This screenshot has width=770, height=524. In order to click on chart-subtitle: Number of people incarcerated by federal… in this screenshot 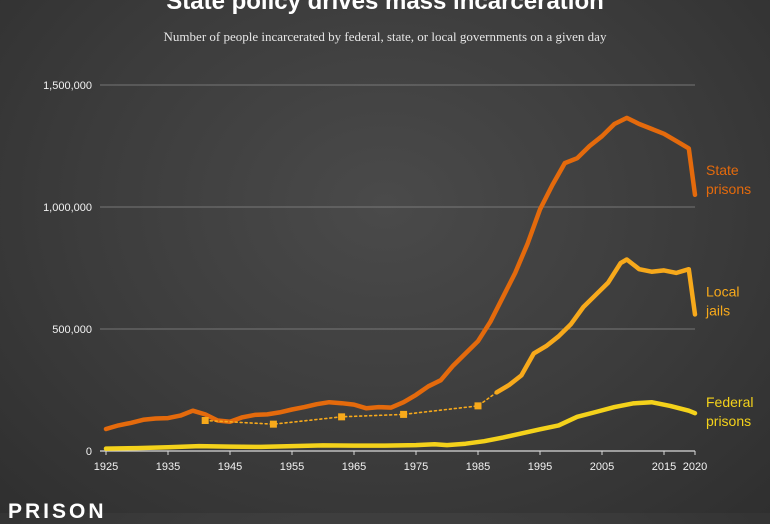, I will do `click(385, 36)`.